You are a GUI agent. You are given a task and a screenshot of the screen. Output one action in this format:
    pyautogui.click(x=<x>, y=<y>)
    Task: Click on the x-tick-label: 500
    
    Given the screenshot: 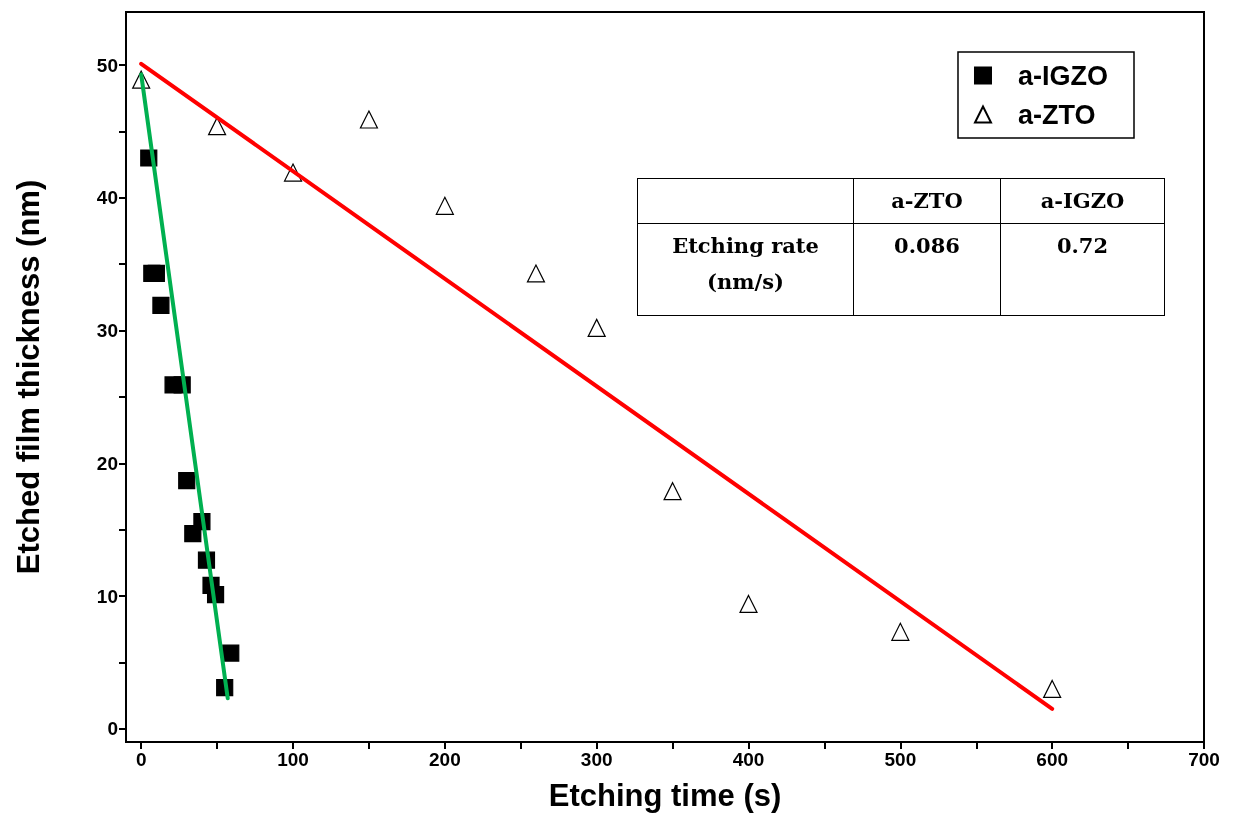 What is the action you would take?
    pyautogui.click(x=900, y=759)
    